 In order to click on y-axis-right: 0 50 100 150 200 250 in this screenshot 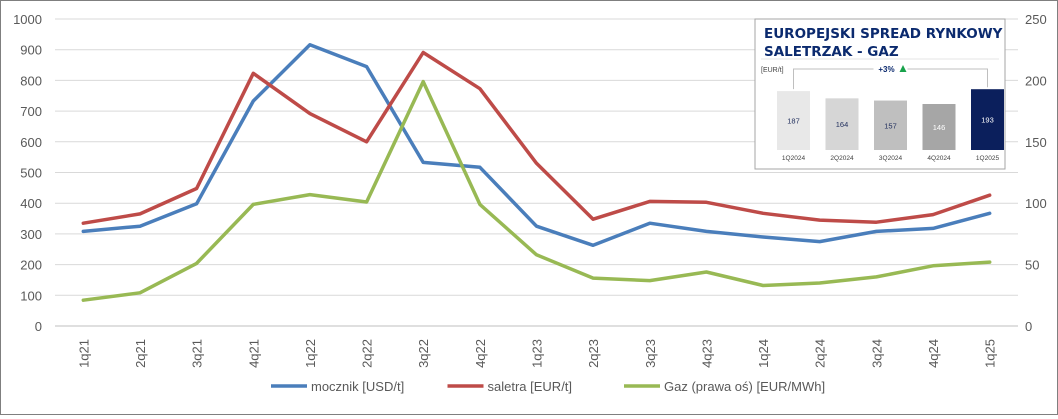, I will do `click(1036, 173)`.